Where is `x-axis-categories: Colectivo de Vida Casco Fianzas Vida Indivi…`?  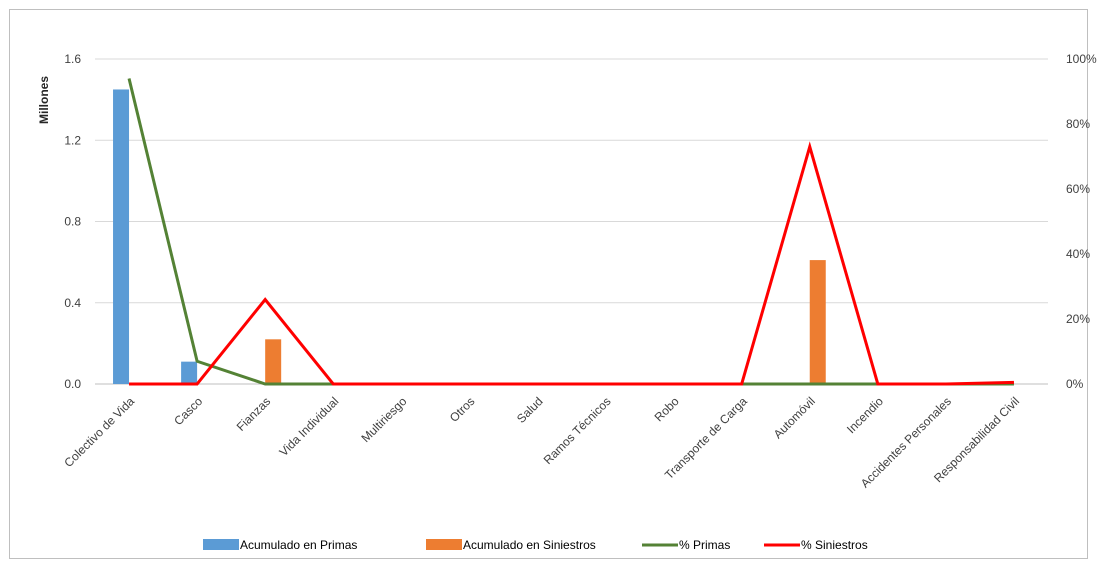
x-axis-categories: Colectivo de Vida Casco Fianzas Vida Indivi… is located at coordinates (541, 442).